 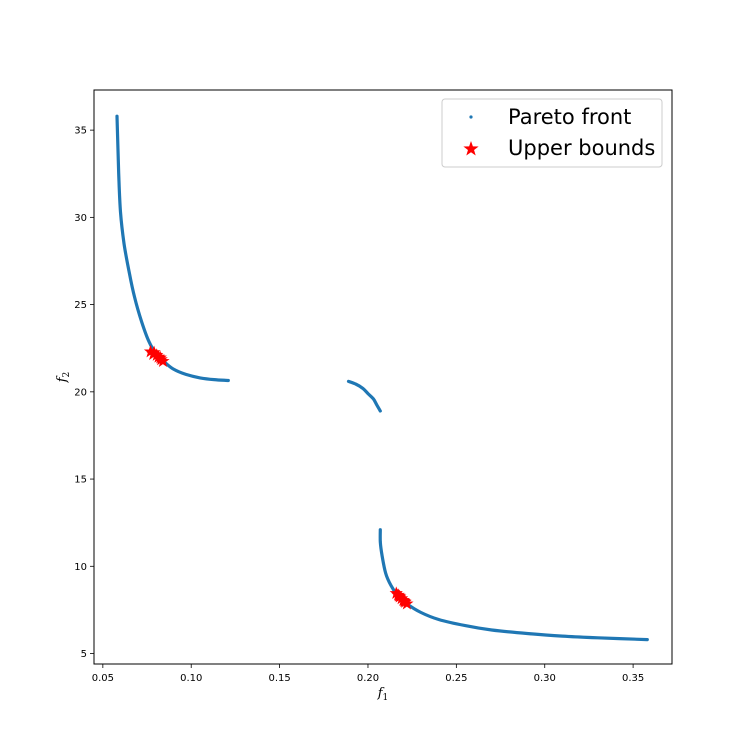 What do you see at coordinates (84, 654) in the screenshot?
I see `y-tick-label: 5` at bounding box center [84, 654].